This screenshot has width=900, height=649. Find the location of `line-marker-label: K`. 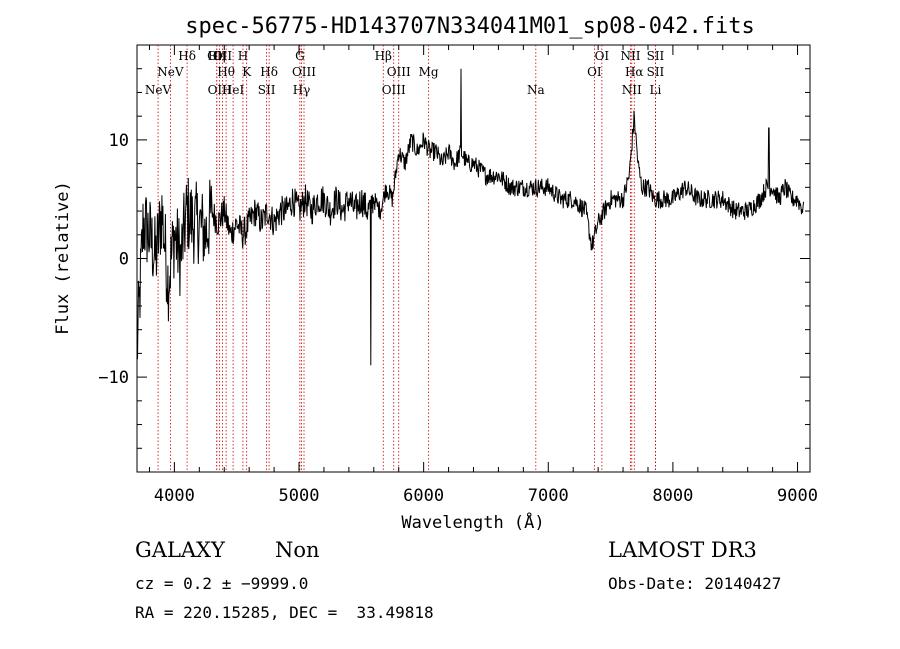

line-marker-label: K is located at coordinates (247, 72).